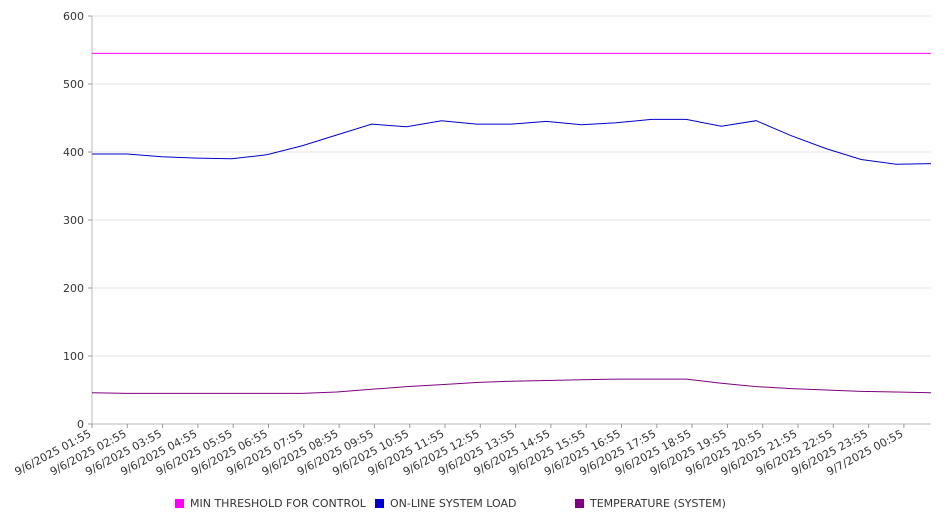  Describe the element at coordinates (658, 503) in the screenshot. I see `legend-label-temperature: TEMPERATURE (SYSTEM)` at that location.